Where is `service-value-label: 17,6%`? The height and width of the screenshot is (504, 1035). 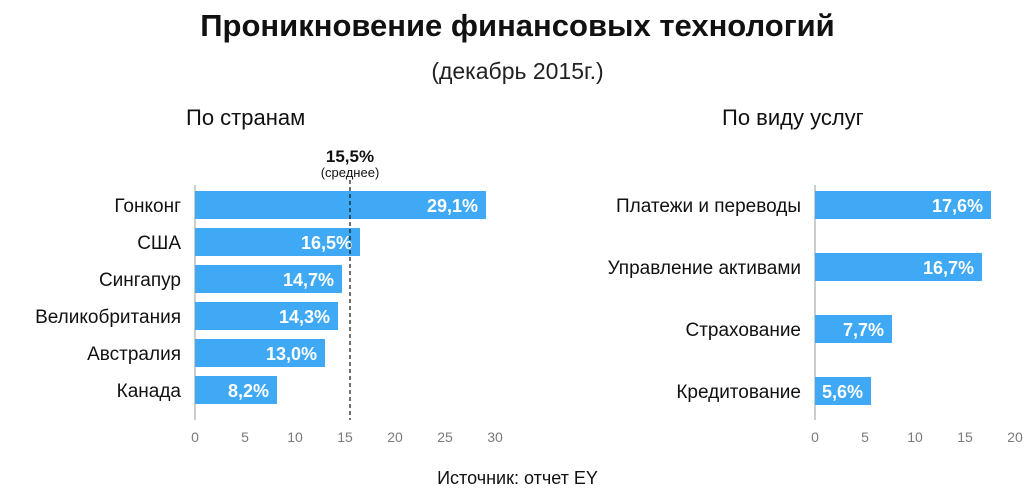 service-value-label: 17,6% is located at coordinates (957, 206).